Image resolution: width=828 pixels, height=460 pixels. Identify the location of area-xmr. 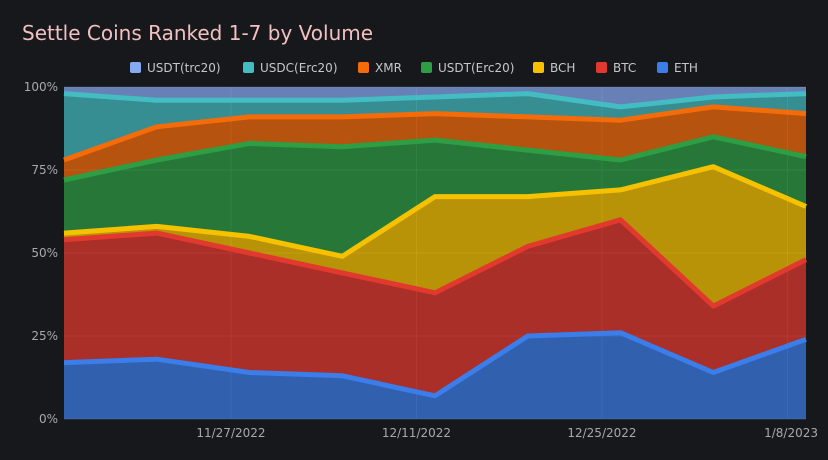
(435, 143).